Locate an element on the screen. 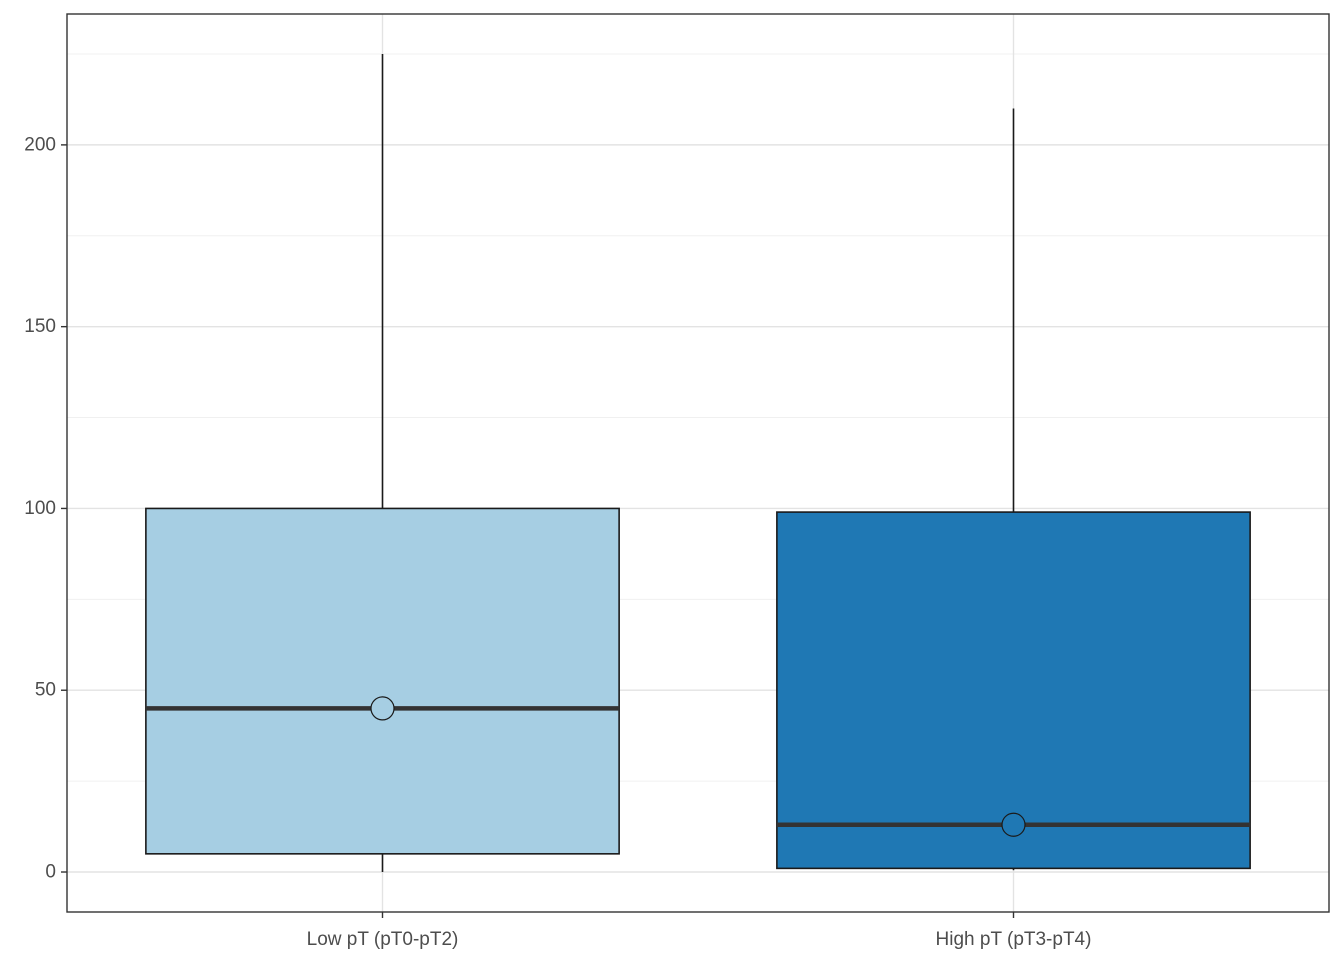 This screenshot has width=1344, height=960. y-axis: 0 50 100 150 200 is located at coordinates (45, 508).